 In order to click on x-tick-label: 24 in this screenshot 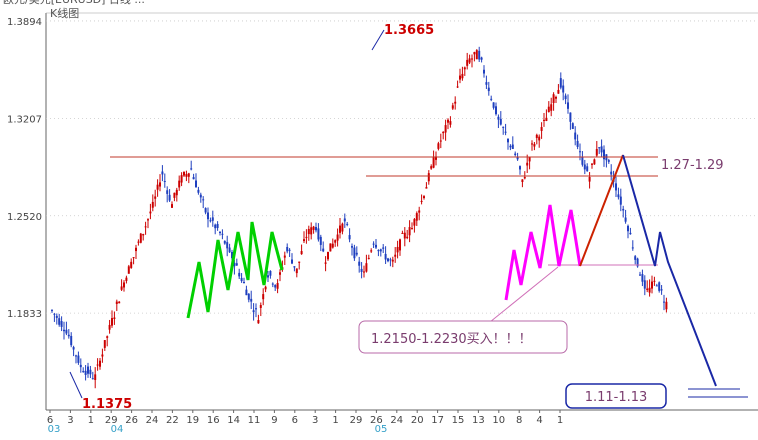, I will do `click(396, 420)`.